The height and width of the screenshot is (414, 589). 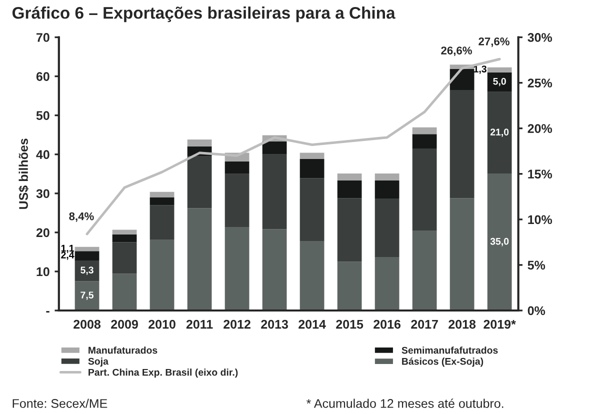 What do you see at coordinates (424, 324) in the screenshot?
I see `x-tick-label: 2017` at bounding box center [424, 324].